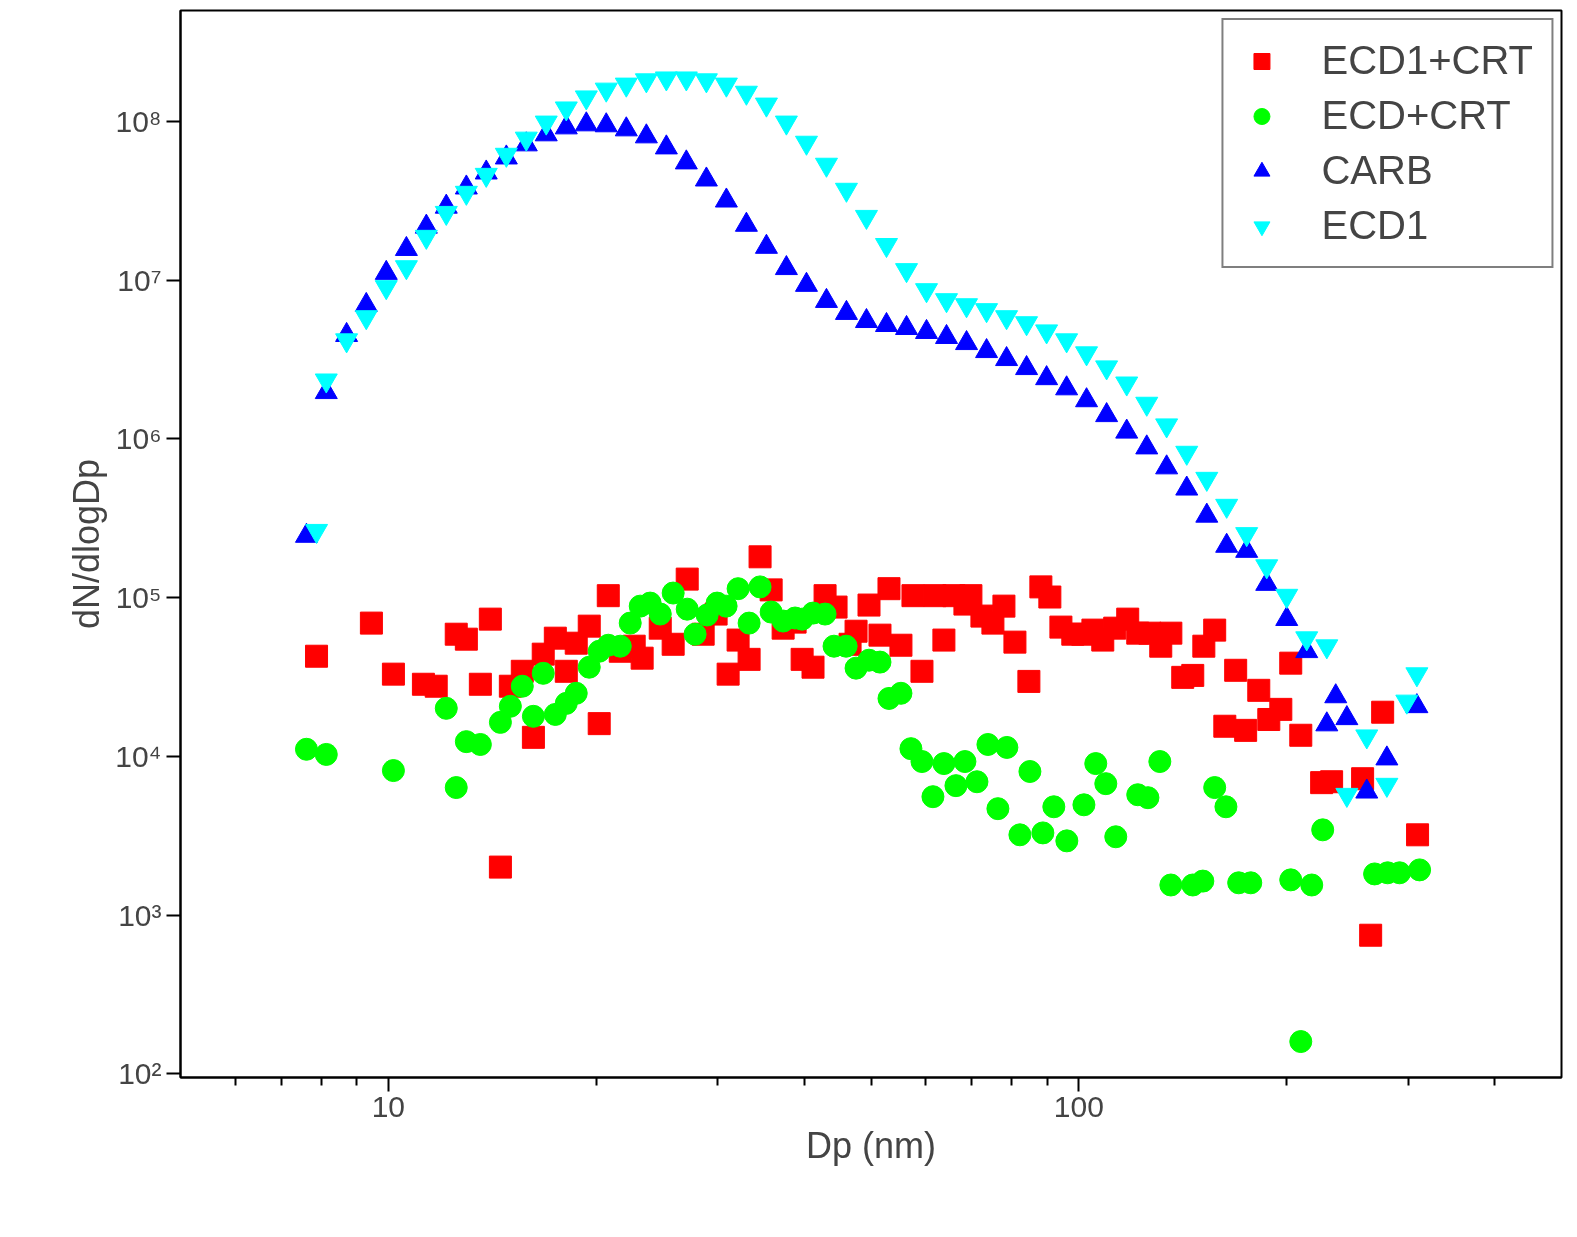 The image size is (1577, 1237). Describe the element at coordinates (140, 1074) in the screenshot. I see `y-tick-label: 10²` at that location.